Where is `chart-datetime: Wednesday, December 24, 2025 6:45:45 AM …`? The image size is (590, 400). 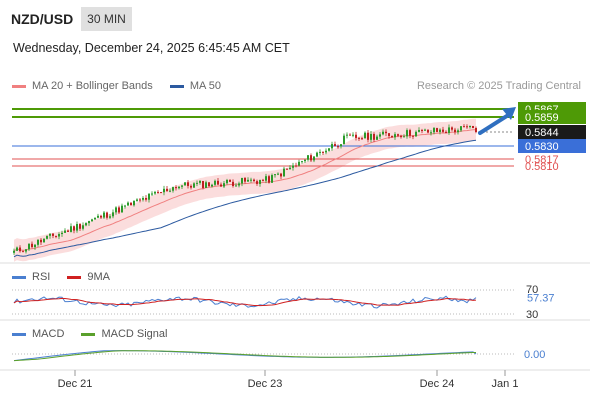 chart-datetime: Wednesday, December 24, 2025 6:45:45 AM … is located at coordinates (151, 48).